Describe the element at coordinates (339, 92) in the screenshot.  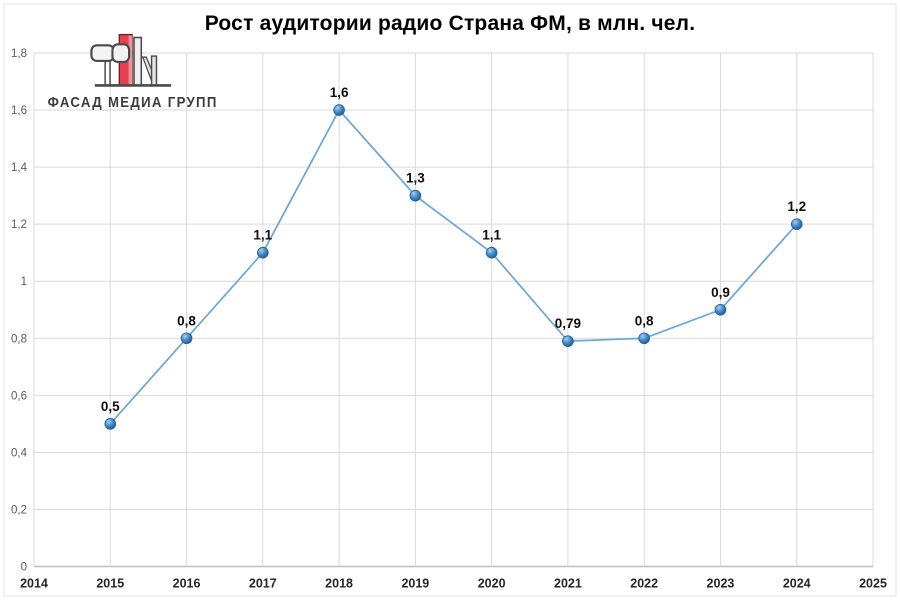
I see `data-point-label: 1,6` at that location.